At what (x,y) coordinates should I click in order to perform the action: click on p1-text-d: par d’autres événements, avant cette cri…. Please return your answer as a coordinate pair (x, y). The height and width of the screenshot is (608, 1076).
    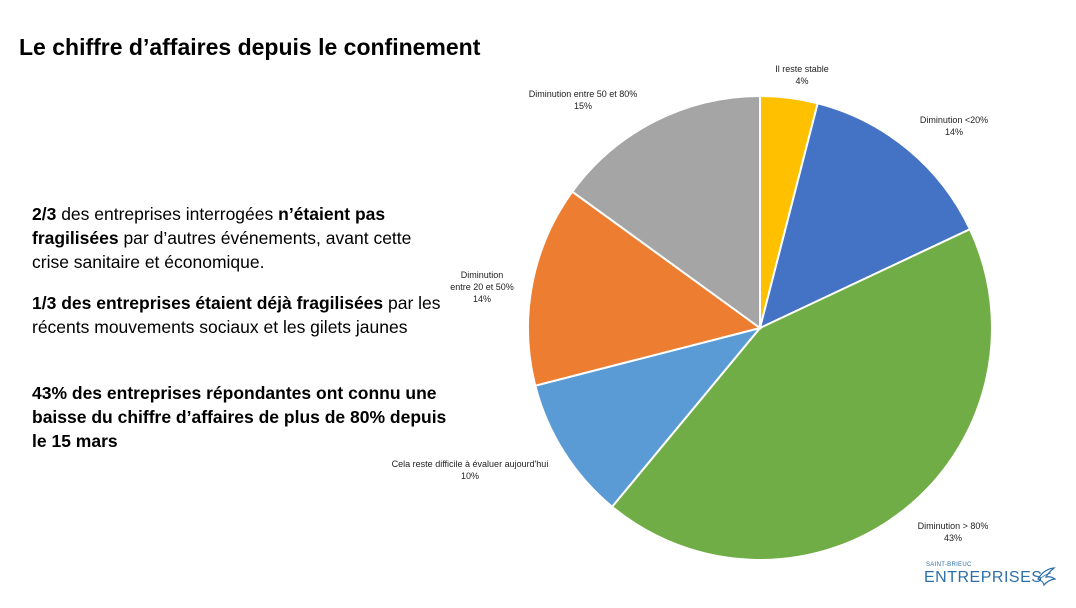
    Looking at the image, I should click on (222, 250).